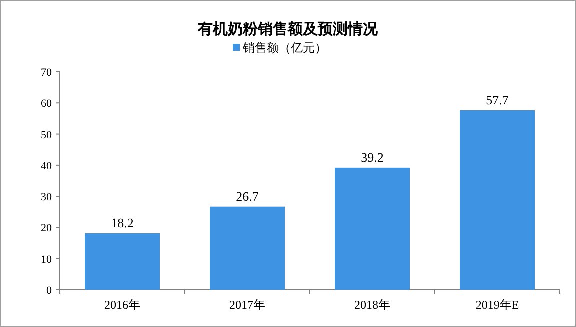 This screenshot has width=576, height=327. Describe the element at coordinates (372, 305) in the screenshot. I see `x-tick-label: 2018年` at that location.